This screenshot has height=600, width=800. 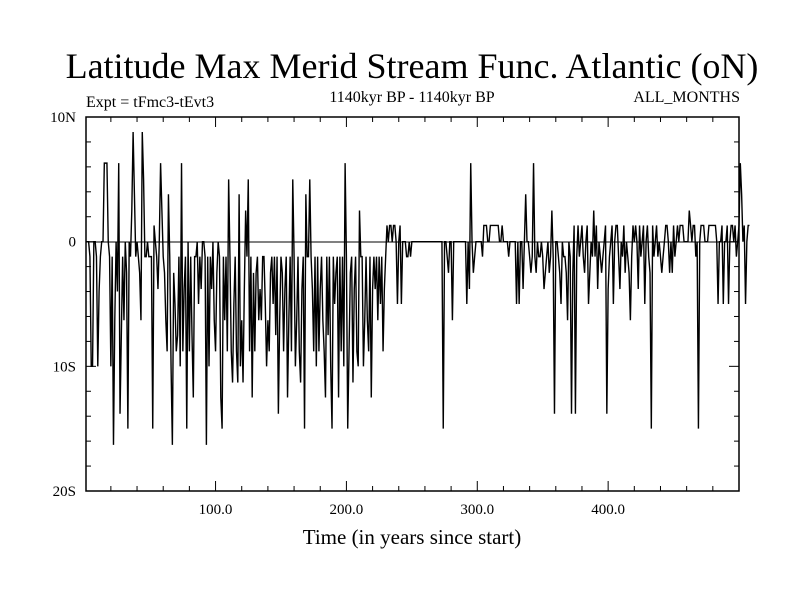 What do you see at coordinates (477, 510) in the screenshot?
I see `x-tick-label: 300.0` at bounding box center [477, 510].